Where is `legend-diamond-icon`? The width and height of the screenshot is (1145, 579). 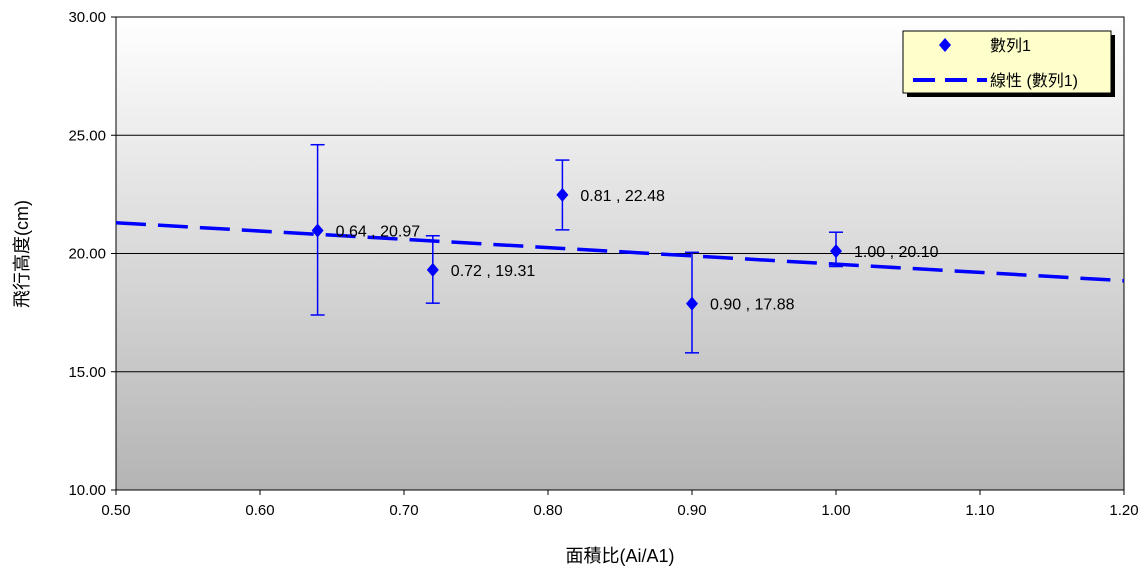 legend-diamond-icon is located at coordinates (945, 45).